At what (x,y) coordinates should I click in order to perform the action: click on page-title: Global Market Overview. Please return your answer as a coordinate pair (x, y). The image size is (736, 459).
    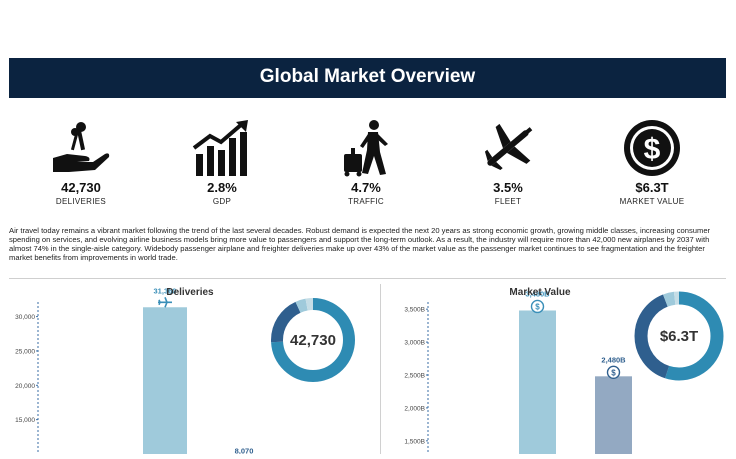
    Looking at the image, I should click on (367, 76).